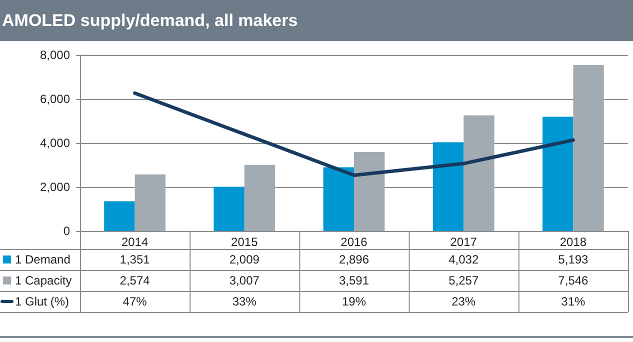 The width and height of the screenshot is (633, 342). Describe the element at coordinates (244, 301) in the screenshot. I see `data-label: 33%` at that location.